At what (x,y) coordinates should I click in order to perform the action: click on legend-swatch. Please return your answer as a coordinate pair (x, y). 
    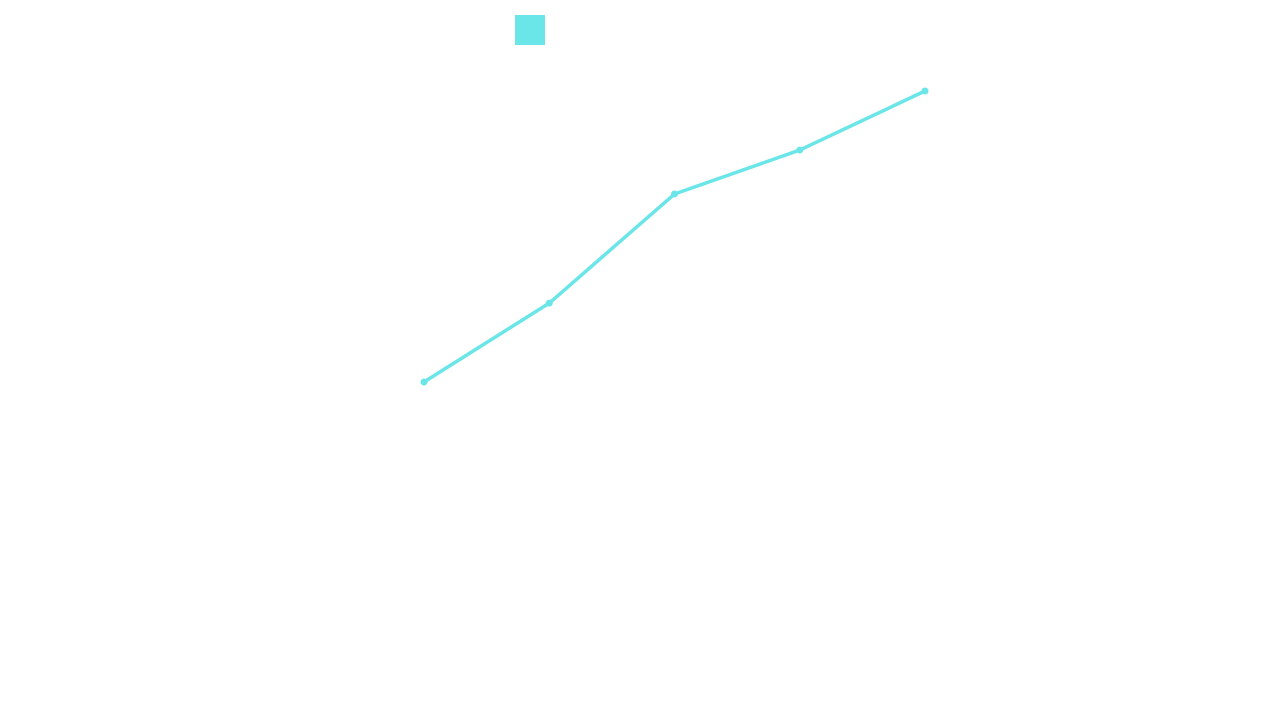
    Looking at the image, I should click on (530, 30).